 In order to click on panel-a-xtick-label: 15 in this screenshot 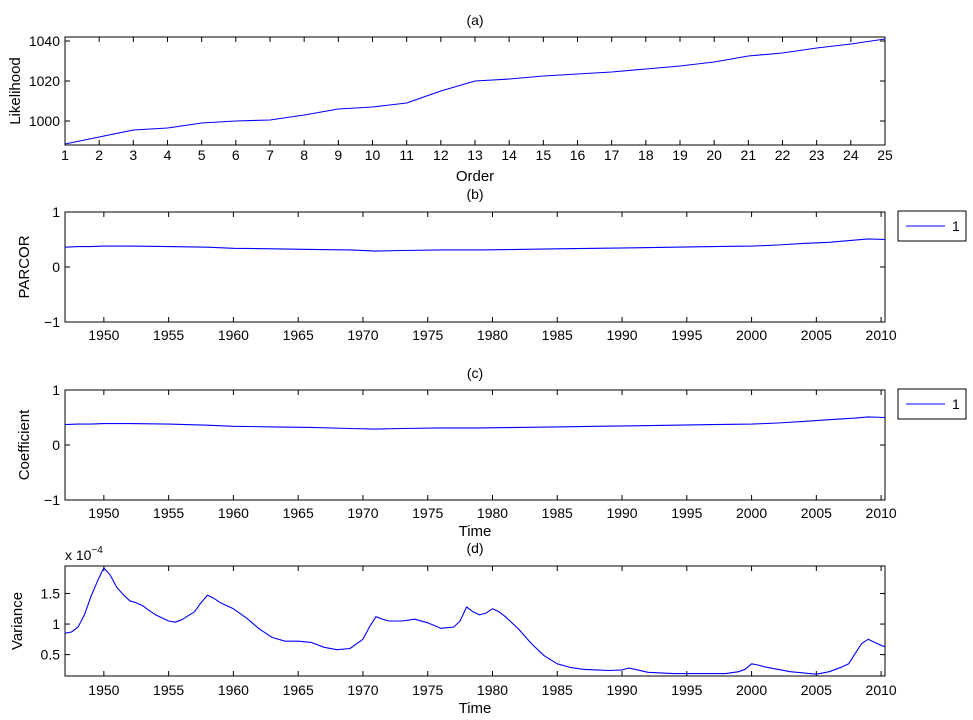, I will do `click(544, 155)`.